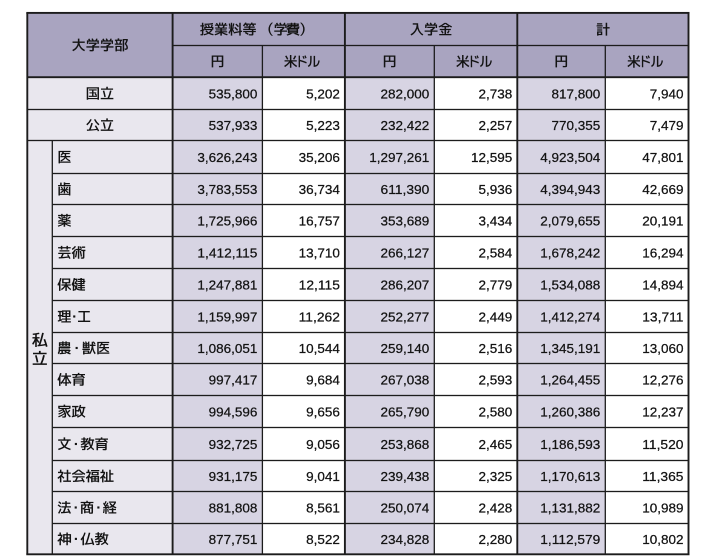  What do you see at coordinates (496, 379) in the screenshot?
I see `svg-text: 2,593` at bounding box center [496, 379].